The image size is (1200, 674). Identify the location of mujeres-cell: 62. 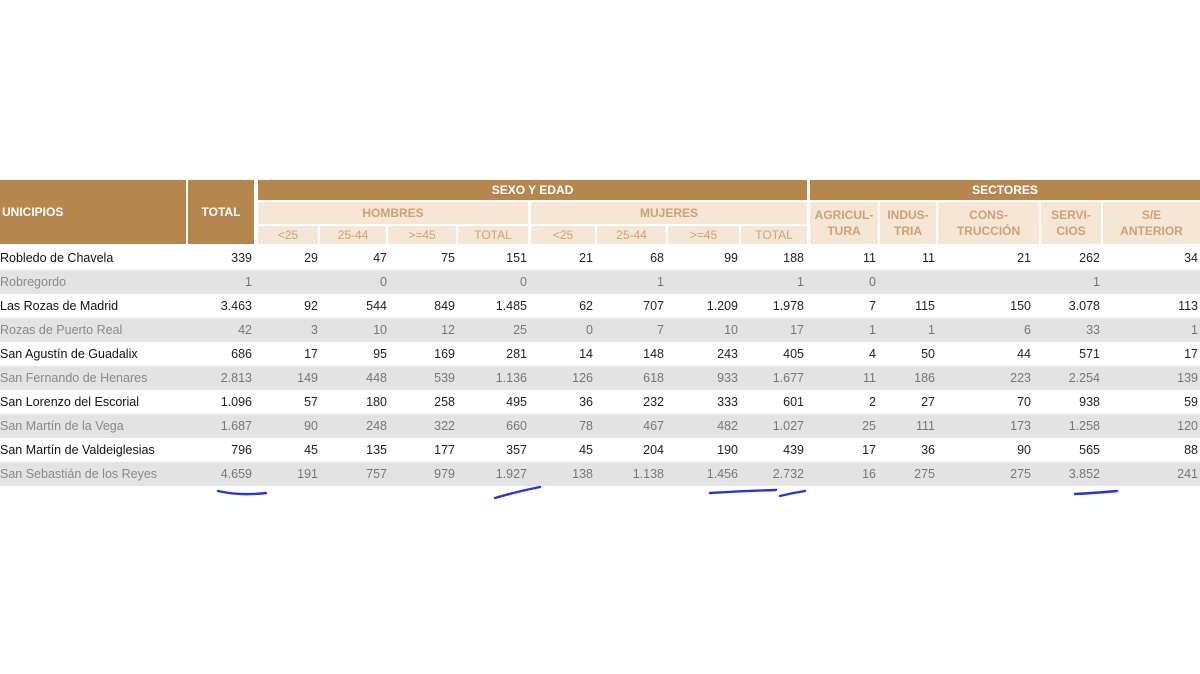
(586, 306).